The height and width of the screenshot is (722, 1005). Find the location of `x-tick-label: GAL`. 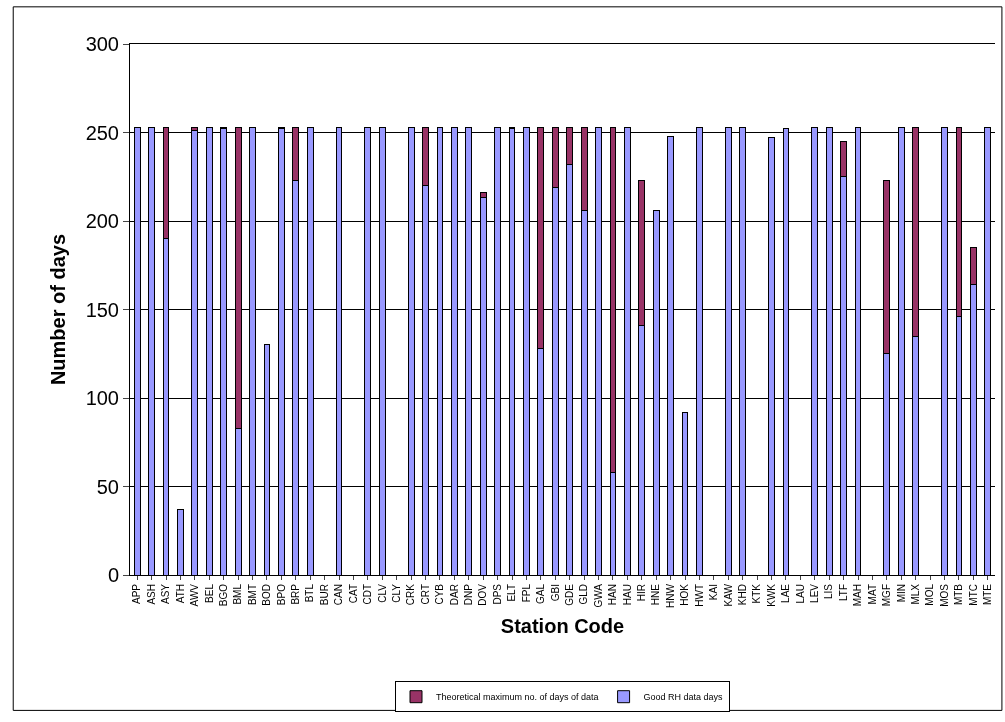

x-tick-label: GAL is located at coordinates (541, 594).